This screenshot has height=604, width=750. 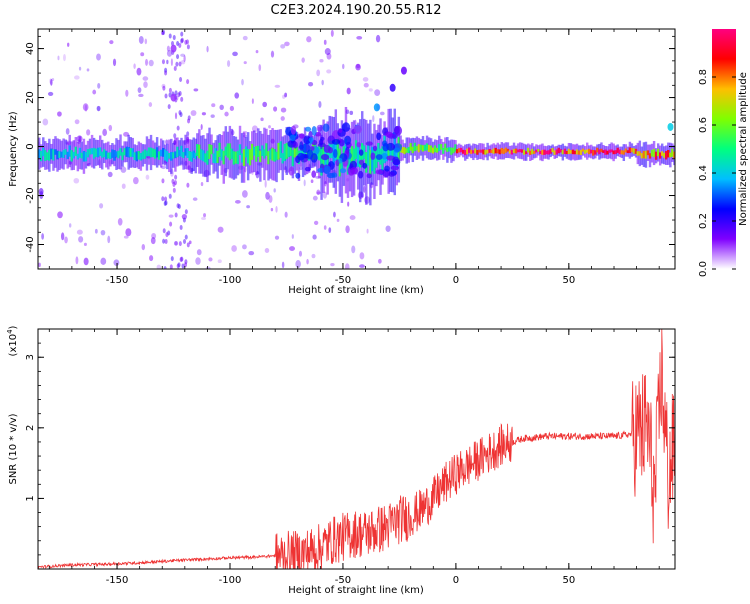 I want to click on colorbar-tick-label: 0.0, so click(x=703, y=269).